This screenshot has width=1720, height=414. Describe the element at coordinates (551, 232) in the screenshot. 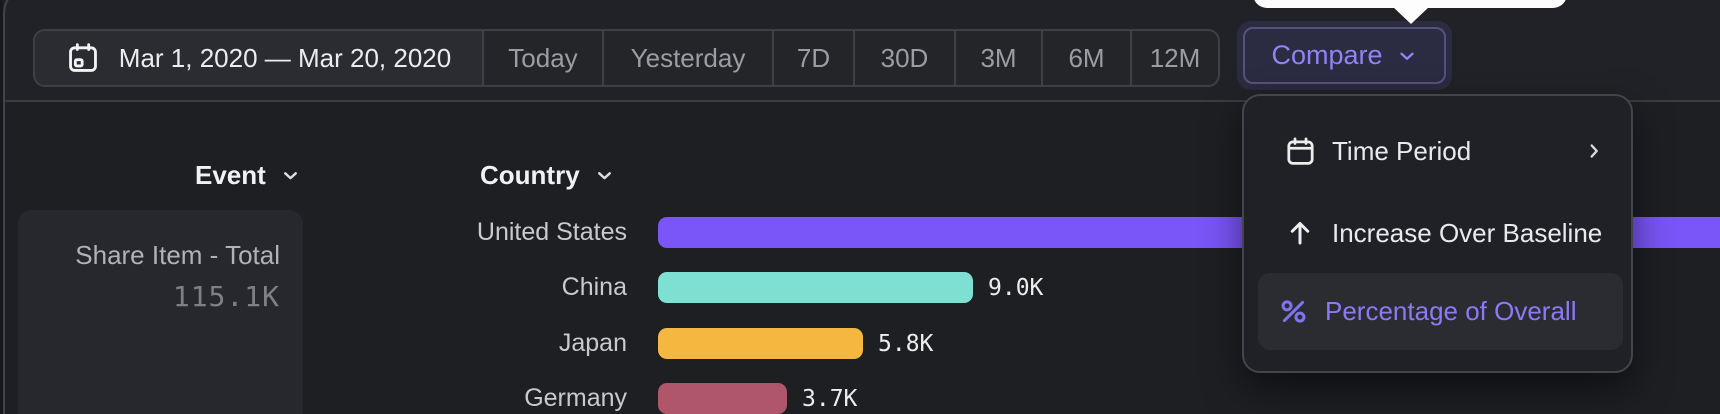

I see `bar-category-label: United States` at that location.